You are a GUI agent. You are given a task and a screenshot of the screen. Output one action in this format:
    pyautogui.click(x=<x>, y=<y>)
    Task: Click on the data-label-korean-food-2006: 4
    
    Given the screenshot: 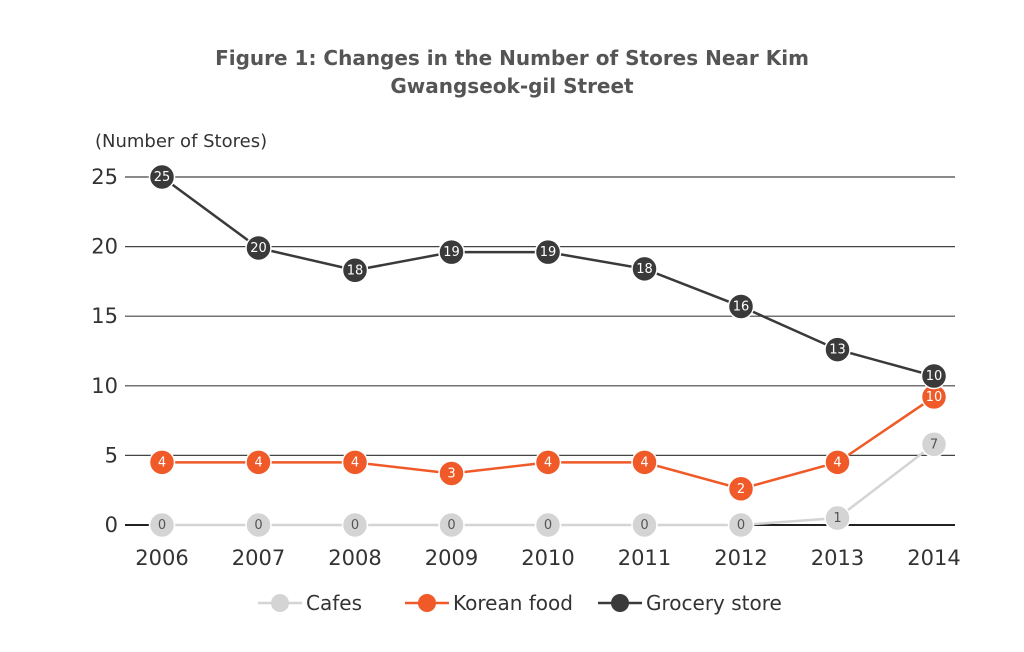 What is the action you would take?
    pyautogui.click(x=162, y=462)
    